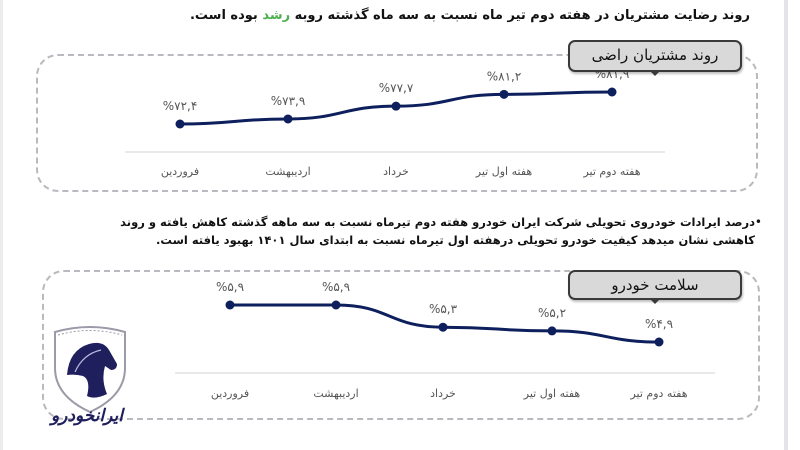 The height and width of the screenshot is (450, 800). Describe the element at coordinates (1, 225) in the screenshot. I see `left-edge-bar` at that location.